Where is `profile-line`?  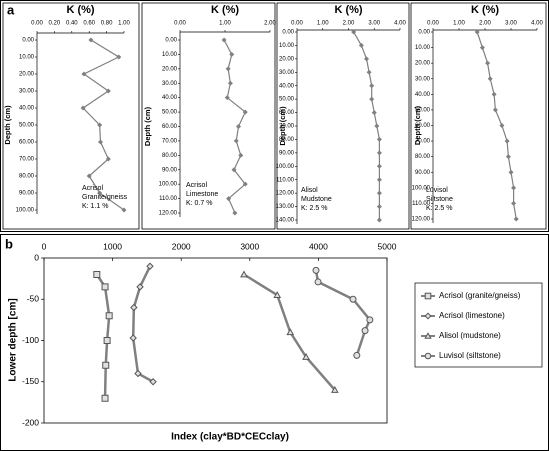 profile-line is located at coordinates (496, 125).